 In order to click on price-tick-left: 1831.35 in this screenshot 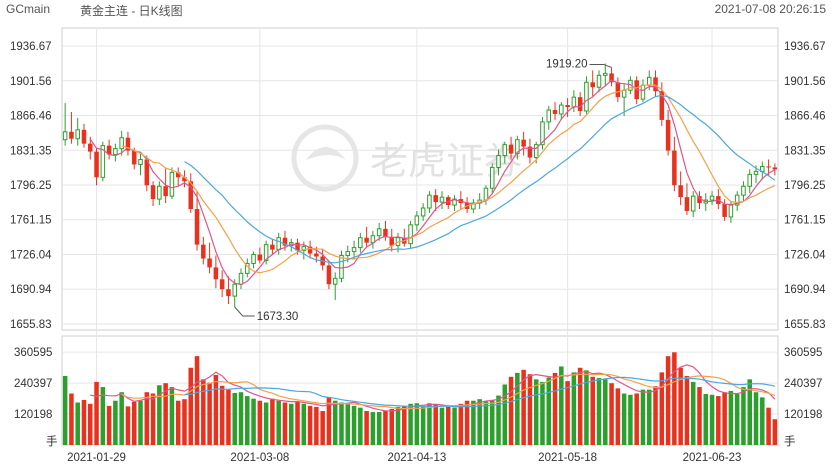, I will do `click(31, 151)`.